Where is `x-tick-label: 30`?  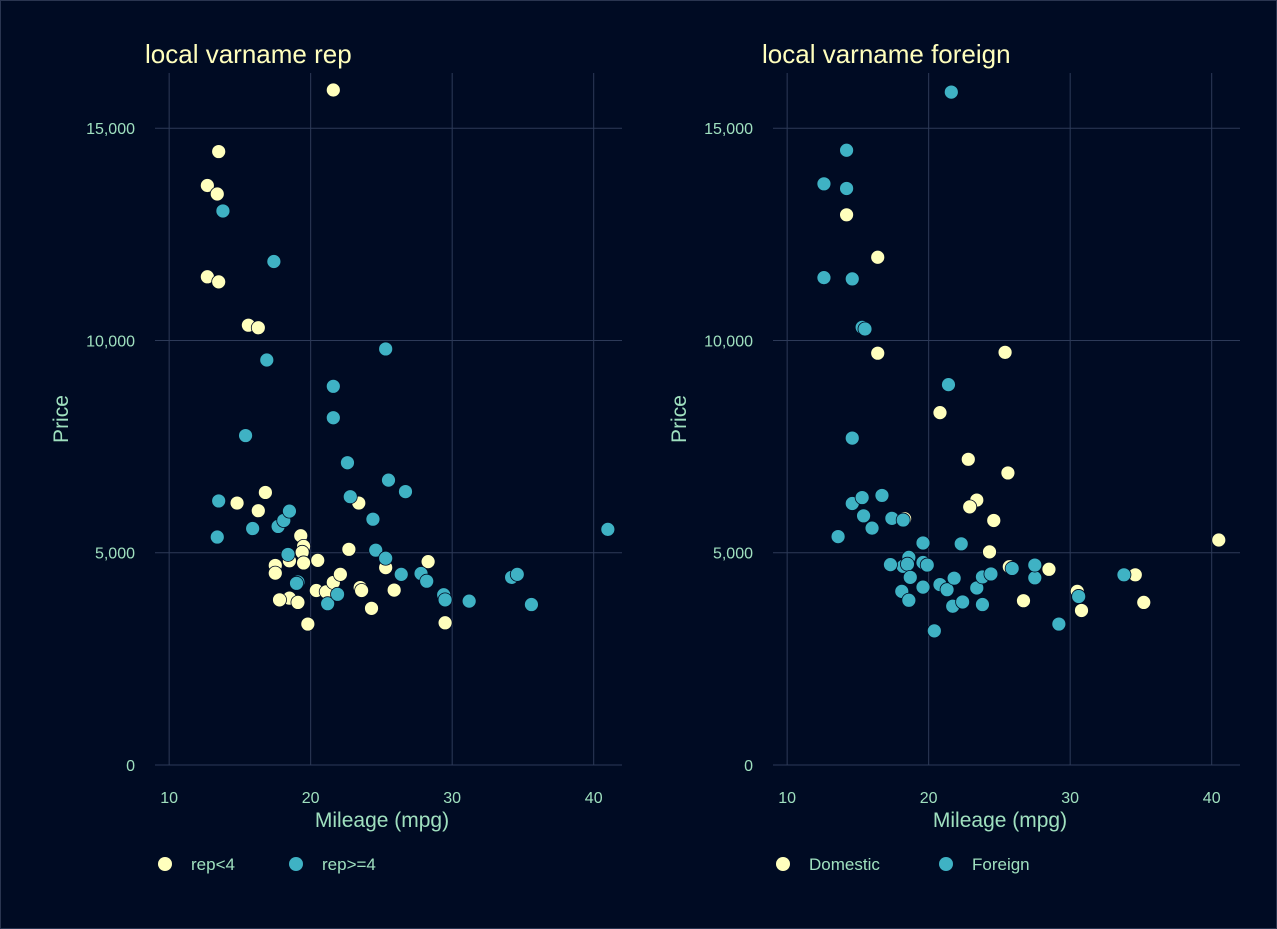
x-tick-label: 30 is located at coordinates (452, 798).